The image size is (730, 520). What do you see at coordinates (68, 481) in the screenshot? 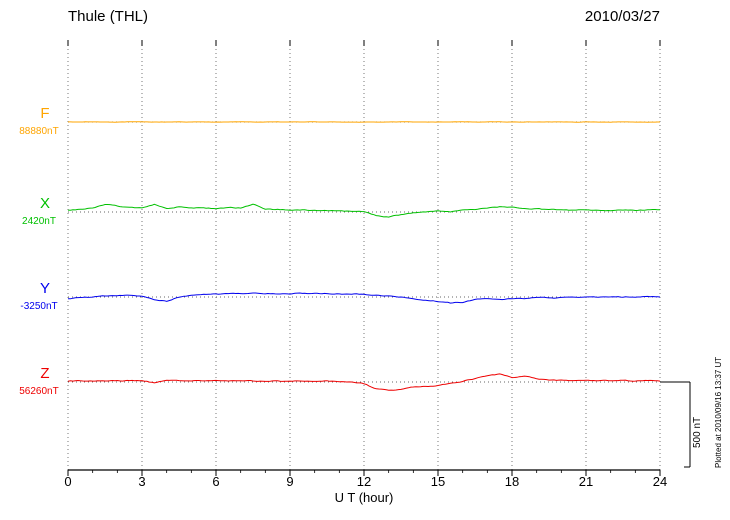
I see `x-tick-label: 0` at bounding box center [68, 481].